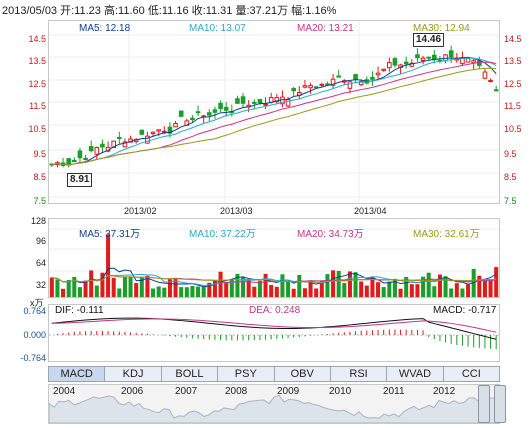 The width and height of the screenshot is (529, 428). Describe the element at coordinates (510, 201) in the screenshot. I see `price-y-tick-right: 7.5` at that location.